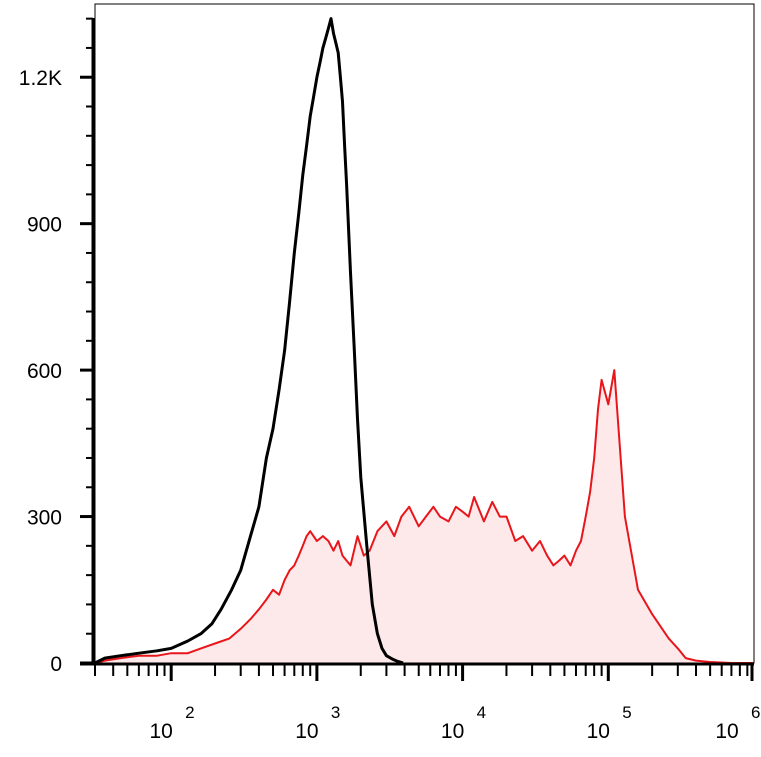 The image size is (761, 757). What do you see at coordinates (56, 664) in the screenshot?
I see `y-tick-label: 0` at bounding box center [56, 664].